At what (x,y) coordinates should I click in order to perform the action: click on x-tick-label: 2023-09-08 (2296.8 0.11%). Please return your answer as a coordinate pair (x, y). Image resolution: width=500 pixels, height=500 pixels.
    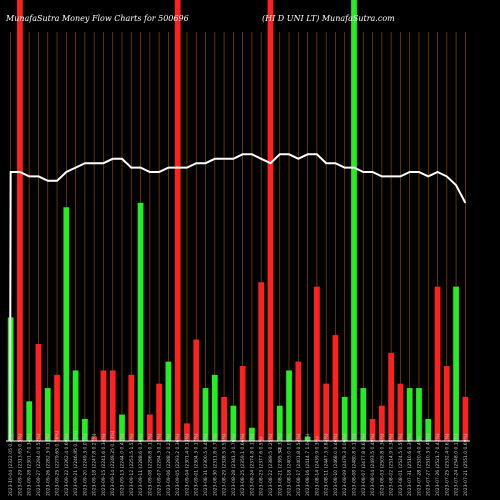
    Looking at the image, I should click on (150, 464).